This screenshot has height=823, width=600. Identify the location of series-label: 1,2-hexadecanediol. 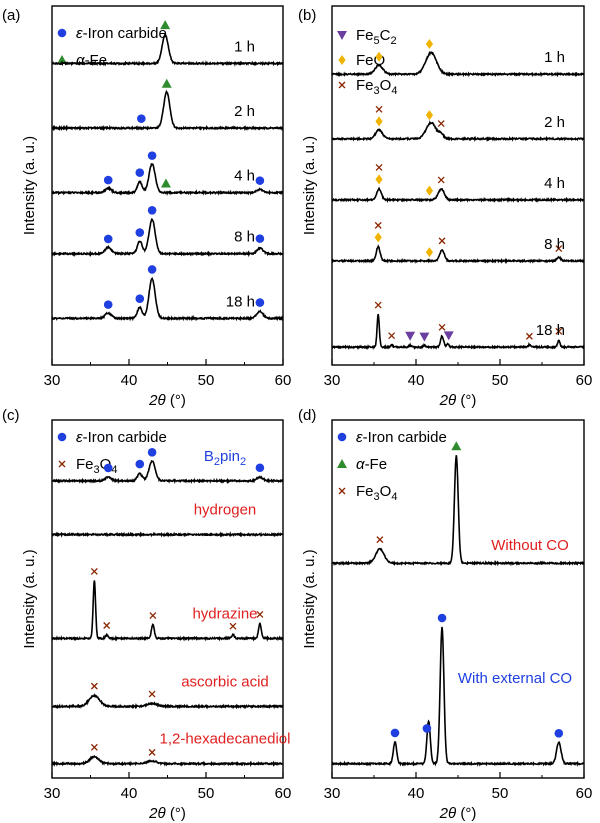
(225, 739).